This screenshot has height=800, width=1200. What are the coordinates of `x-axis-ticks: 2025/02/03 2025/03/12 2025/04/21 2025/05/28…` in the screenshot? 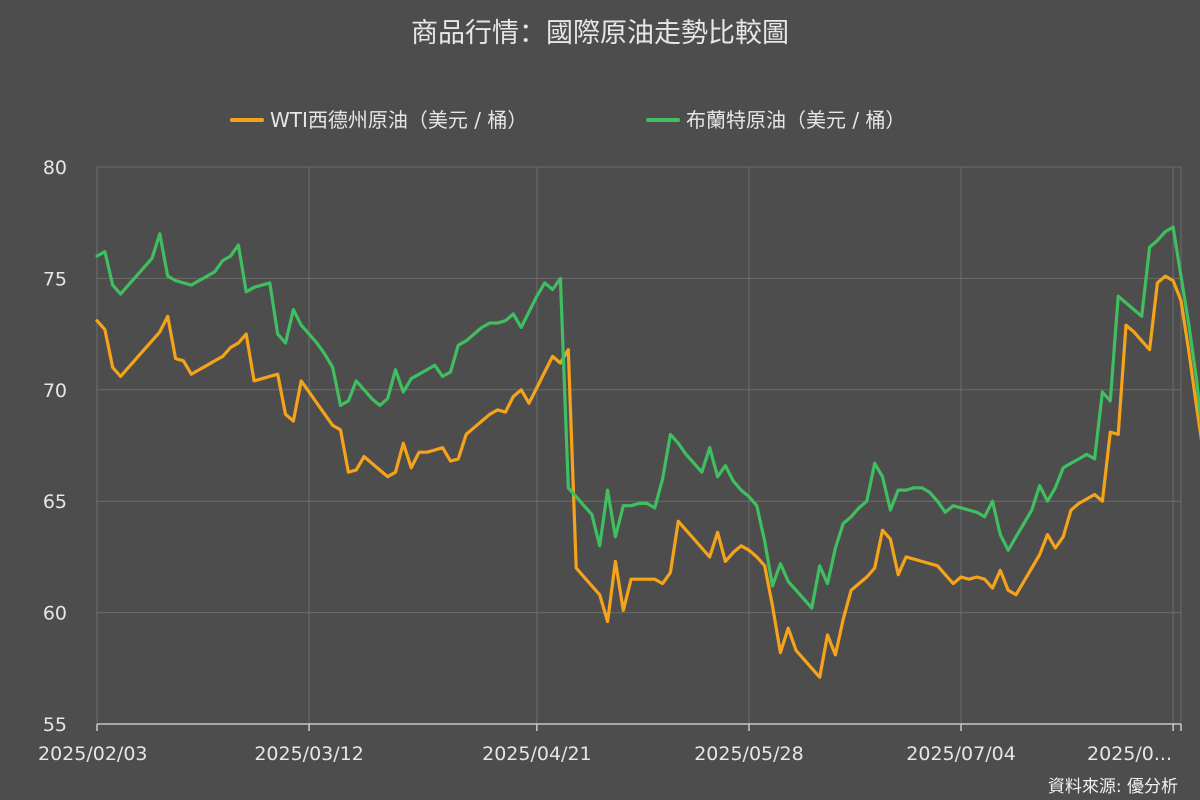 It's located at (610, 744).